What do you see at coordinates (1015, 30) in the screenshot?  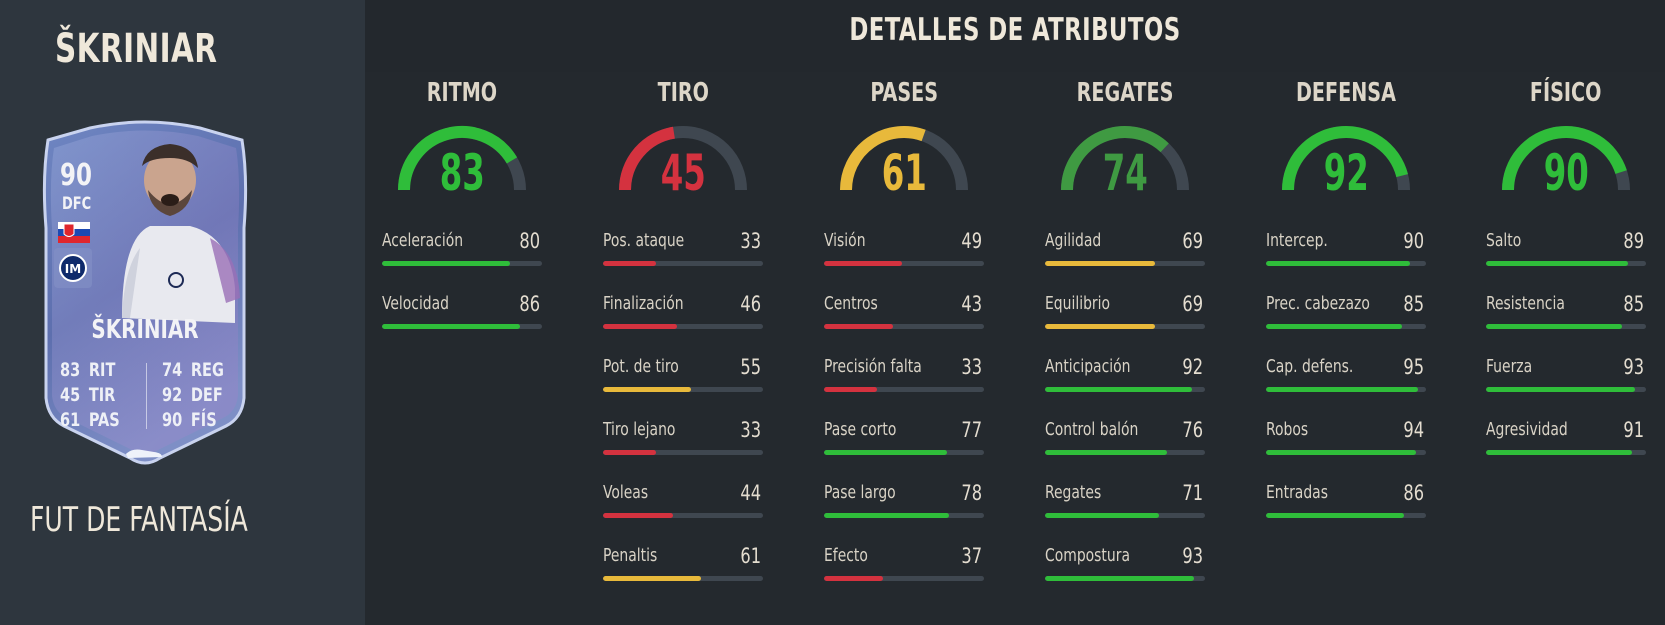 I see `panel-title: DETALLES DE ATRIBUTOS` at bounding box center [1015, 30].